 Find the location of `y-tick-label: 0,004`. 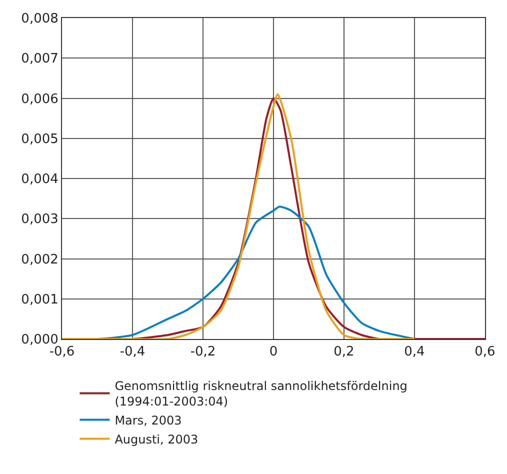

y-tick-label: 0,004 is located at coordinates (39, 180).